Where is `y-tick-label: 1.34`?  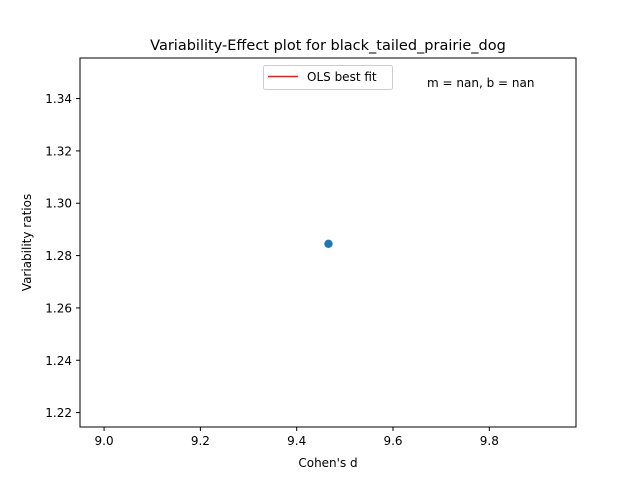
y-tick-label: 1.34 is located at coordinates (58, 99).